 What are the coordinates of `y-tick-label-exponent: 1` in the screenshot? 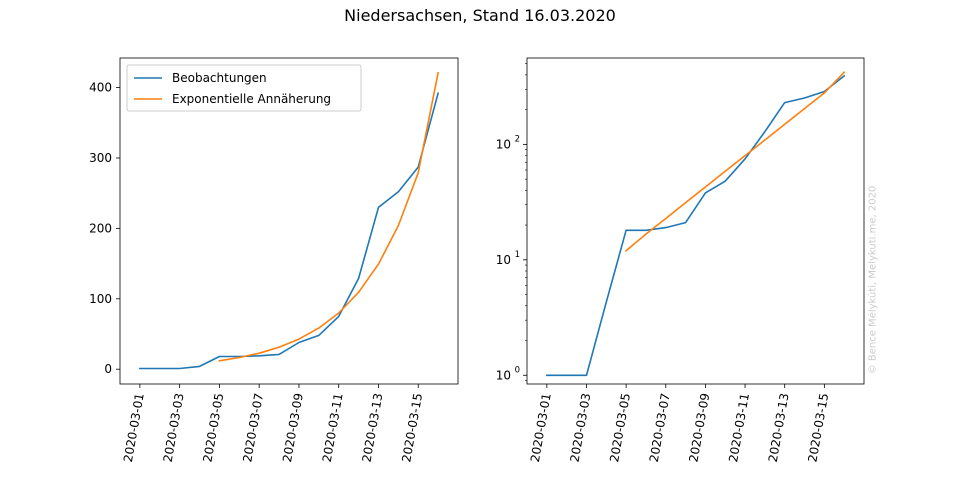 It's located at (517, 255).